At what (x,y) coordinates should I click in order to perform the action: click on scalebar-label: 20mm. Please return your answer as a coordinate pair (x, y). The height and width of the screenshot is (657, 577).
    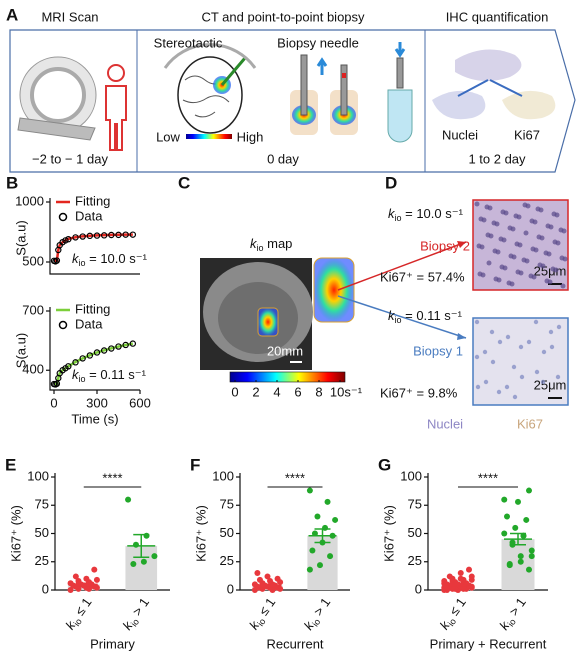
    Looking at the image, I should click on (285, 350).